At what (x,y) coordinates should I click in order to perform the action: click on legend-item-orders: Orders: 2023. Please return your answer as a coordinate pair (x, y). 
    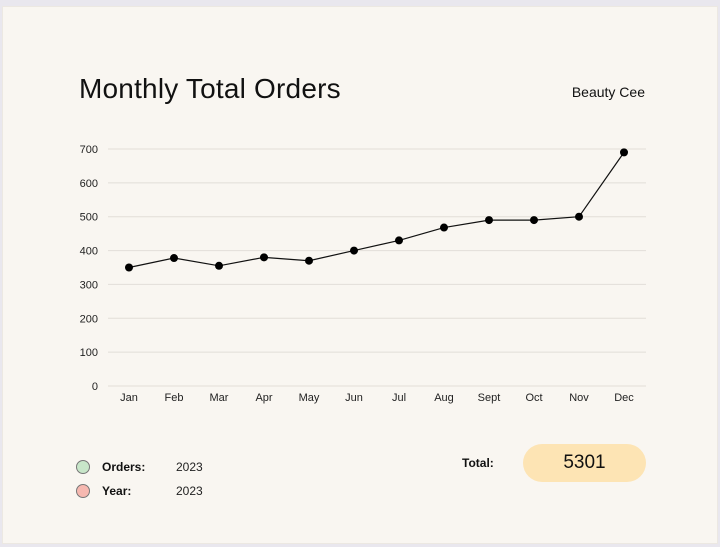
    Looking at the image, I should click on (139, 467).